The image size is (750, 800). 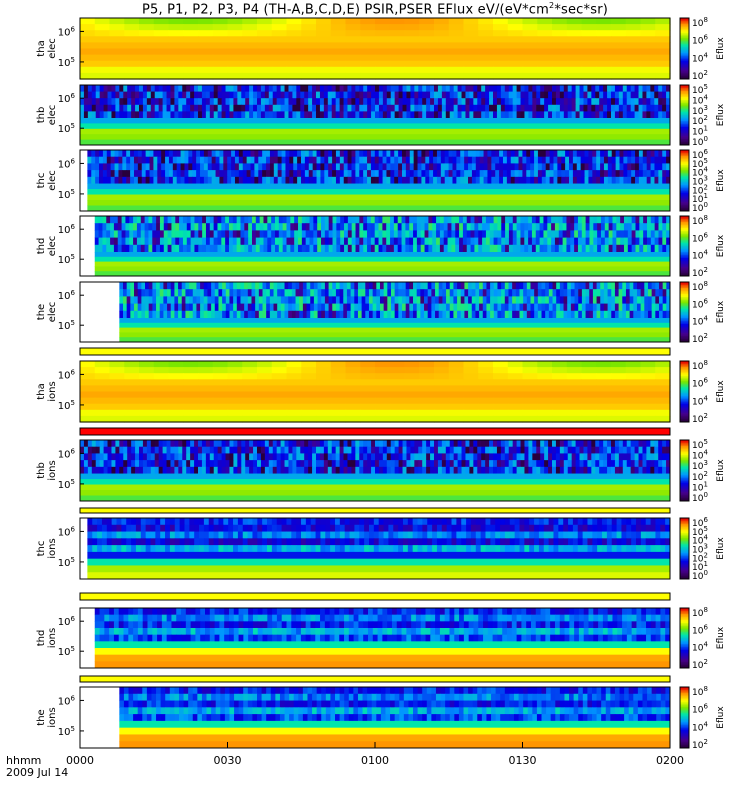 What do you see at coordinates (523, 760) in the screenshot?
I see `x-tick-label: 0130` at bounding box center [523, 760].